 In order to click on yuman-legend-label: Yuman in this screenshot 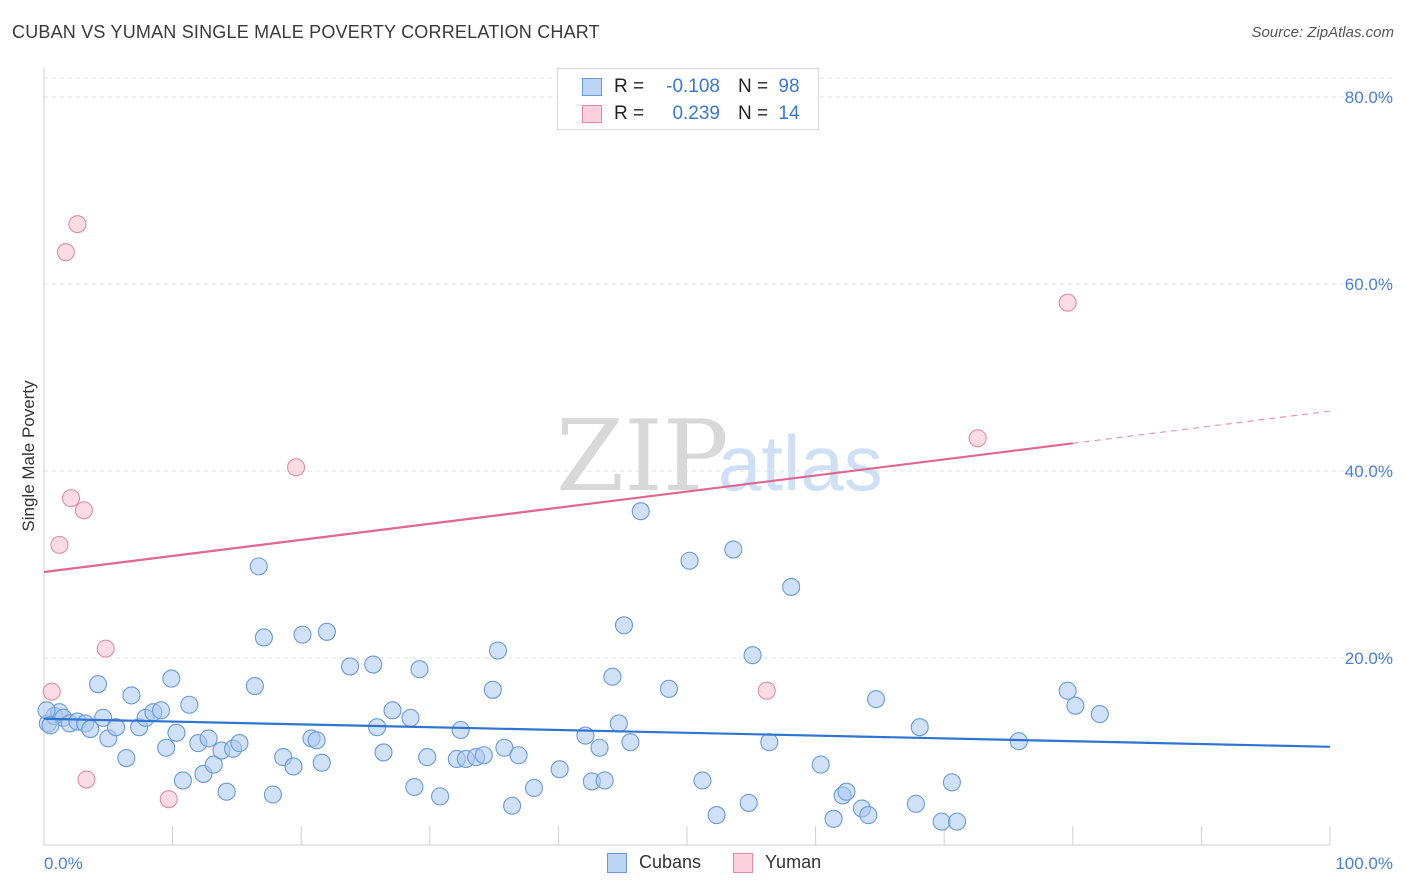, I will do `click(793, 862)`.